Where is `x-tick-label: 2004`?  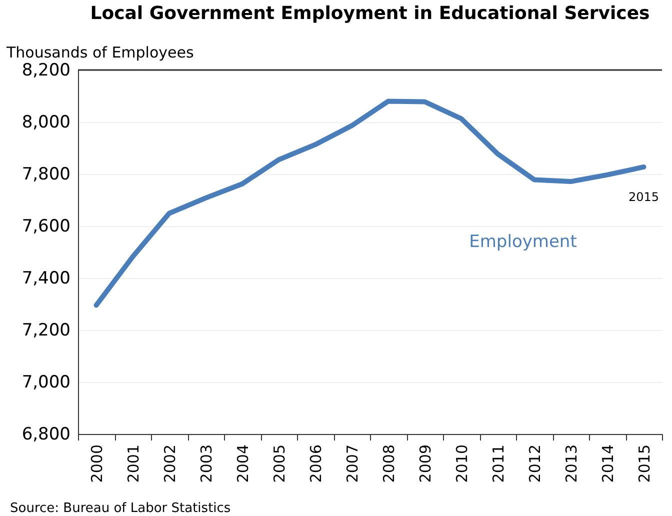 x-tick-label: 2004 is located at coordinates (243, 463).